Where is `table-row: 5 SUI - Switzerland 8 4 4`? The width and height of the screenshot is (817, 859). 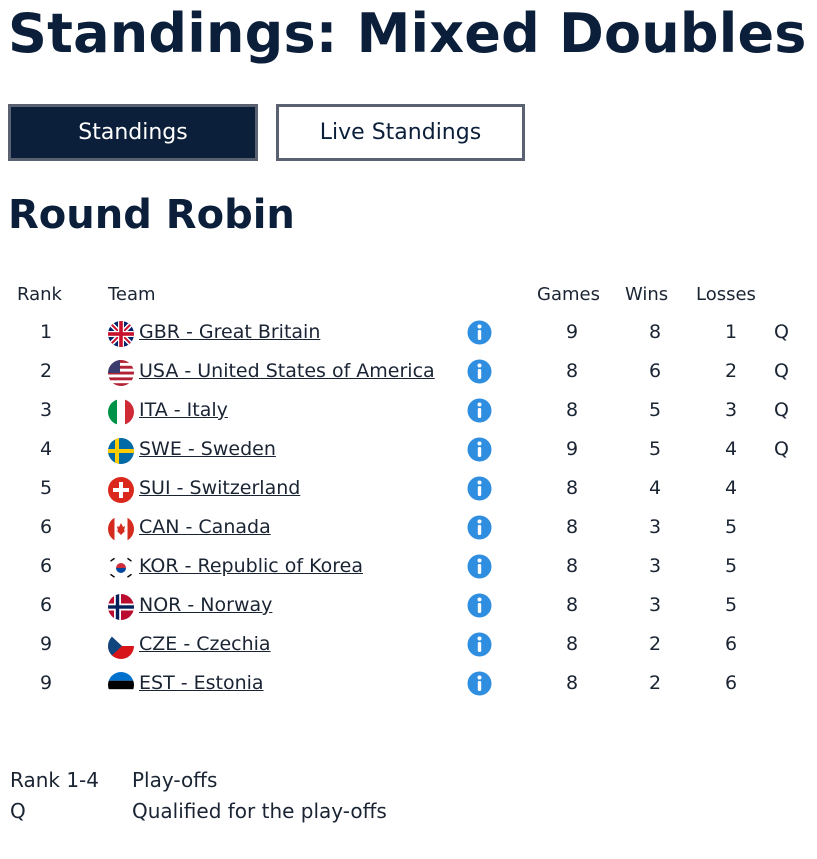 table-row: 5 SUI - Switzerland 8 4 4 is located at coordinates (408, 490).